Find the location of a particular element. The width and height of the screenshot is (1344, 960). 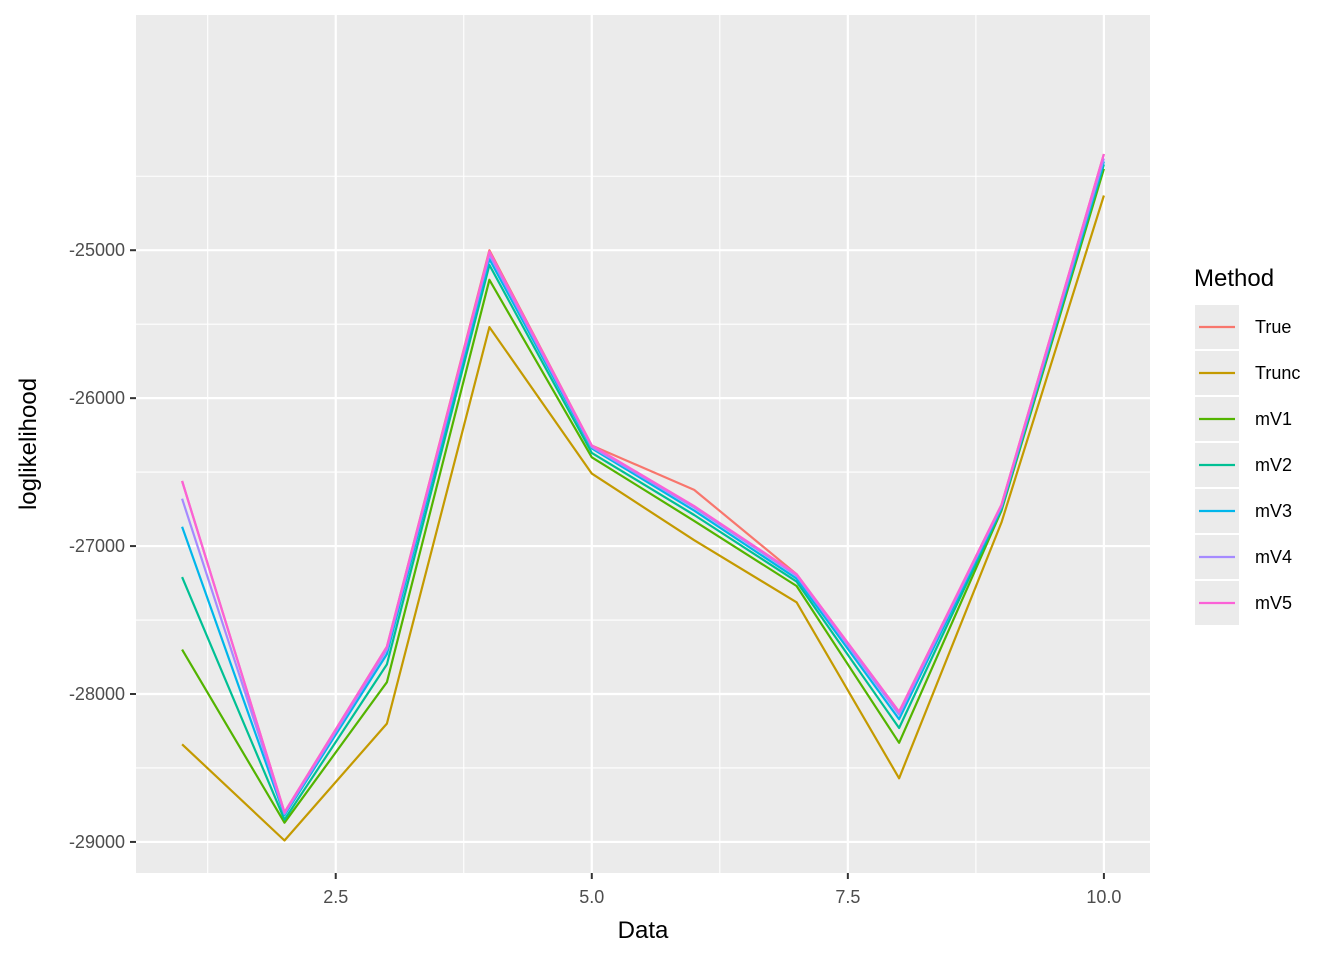

y-axis-title: loglikelihood is located at coordinates (28, 444).